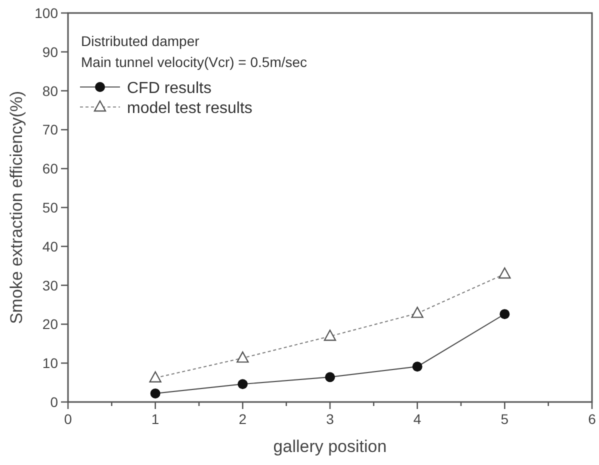 This screenshot has width=599, height=465. I want to click on x-tick-label: 4, so click(417, 419).